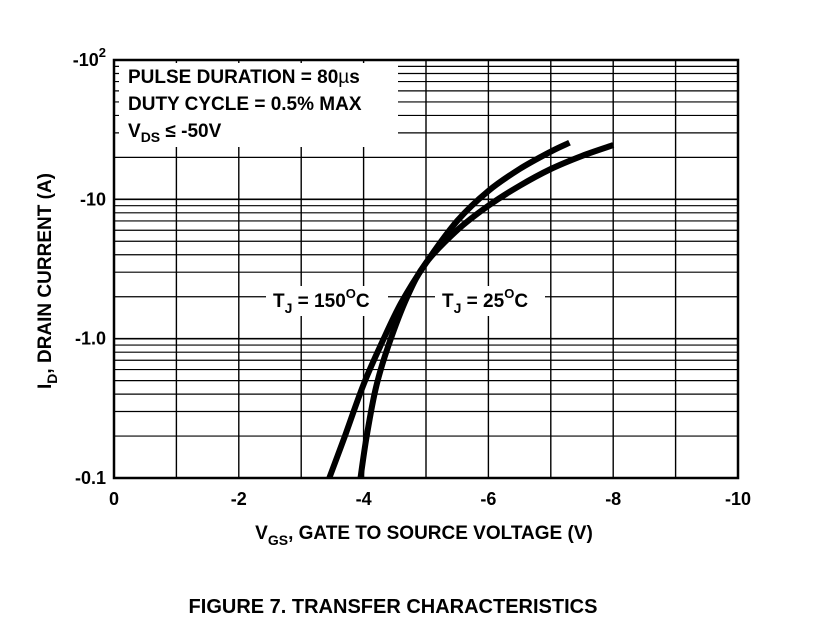 This screenshot has height=643, width=828. I want to click on y-tick-label: -0.1, so click(90, 478).